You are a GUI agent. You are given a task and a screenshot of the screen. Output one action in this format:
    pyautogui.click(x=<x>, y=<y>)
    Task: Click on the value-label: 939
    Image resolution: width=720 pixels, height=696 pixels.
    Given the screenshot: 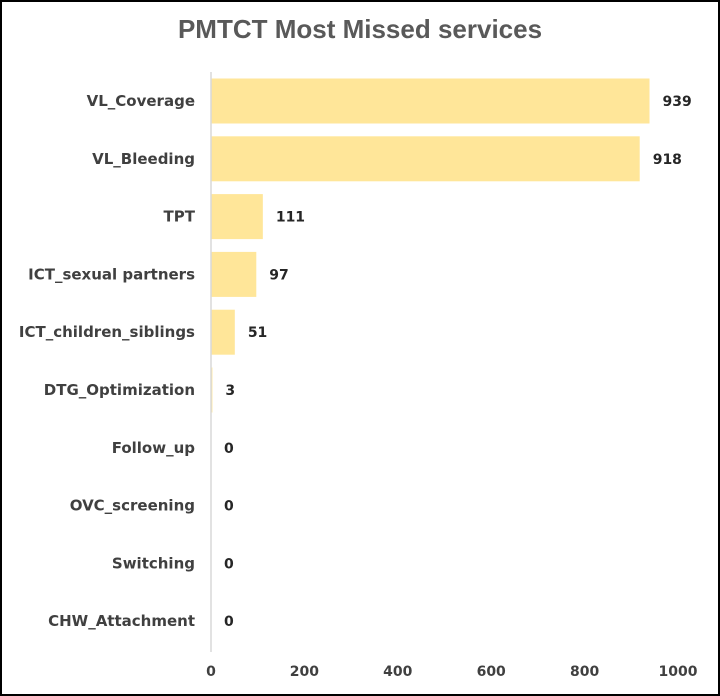 What is the action you would take?
    pyautogui.click(x=677, y=102)
    